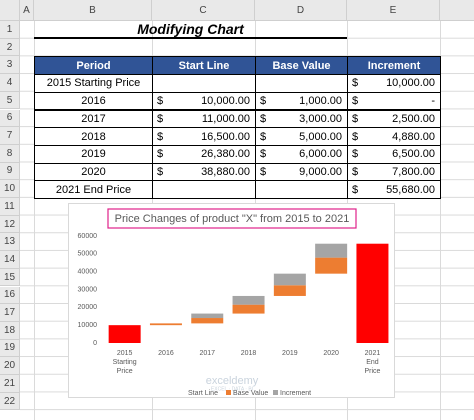  I want to click on amount: 11,000.00, so click(225, 118).